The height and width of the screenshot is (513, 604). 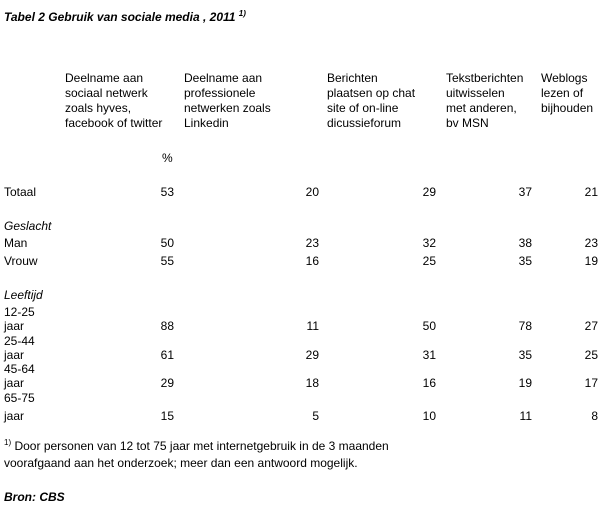 I want to click on column-header: Tekstberichten, so click(x=485, y=78).